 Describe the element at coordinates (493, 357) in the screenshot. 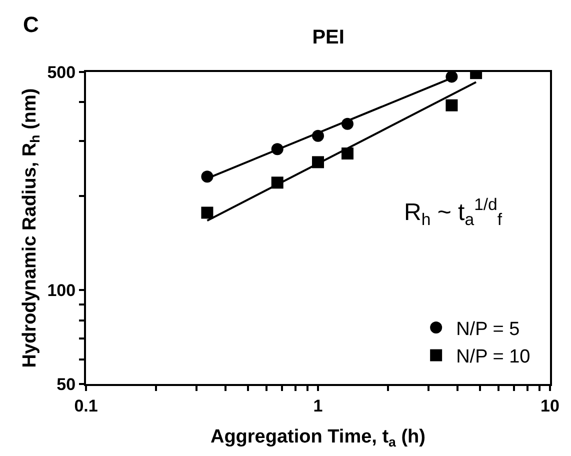

I see `legend-label: N/P = 10` at that location.